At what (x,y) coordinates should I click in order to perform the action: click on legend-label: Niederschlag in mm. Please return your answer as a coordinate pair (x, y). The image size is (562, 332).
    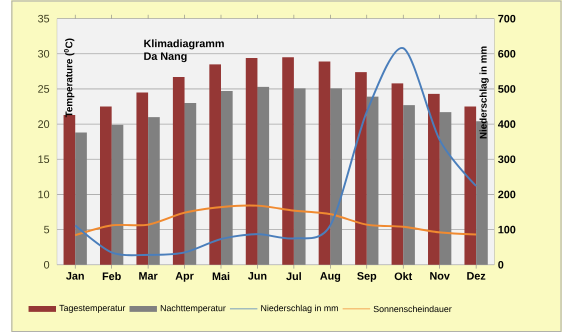
    Looking at the image, I should click on (299, 308).